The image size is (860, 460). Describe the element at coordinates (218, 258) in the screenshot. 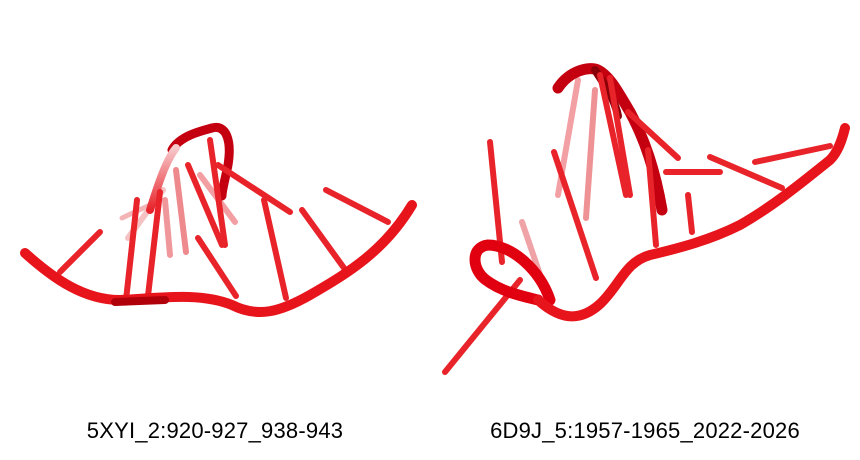

I see `backbone-left` at that location.